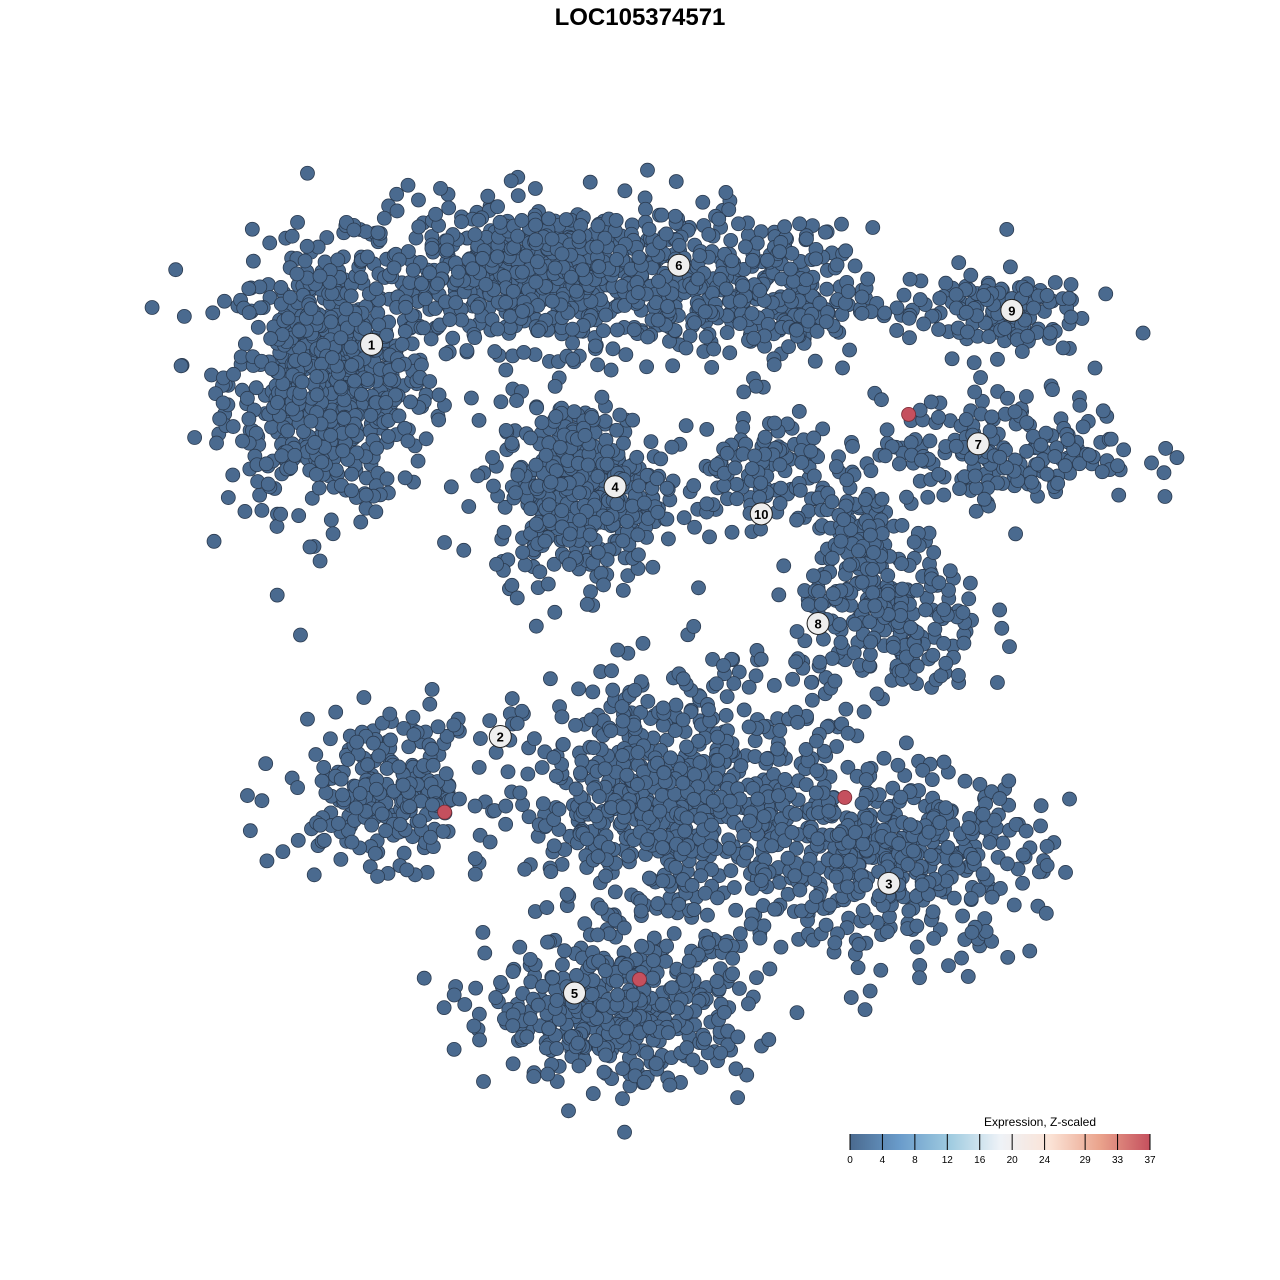 The image size is (1280, 1280). I want to click on cluster-label-6: 6, so click(679, 265).